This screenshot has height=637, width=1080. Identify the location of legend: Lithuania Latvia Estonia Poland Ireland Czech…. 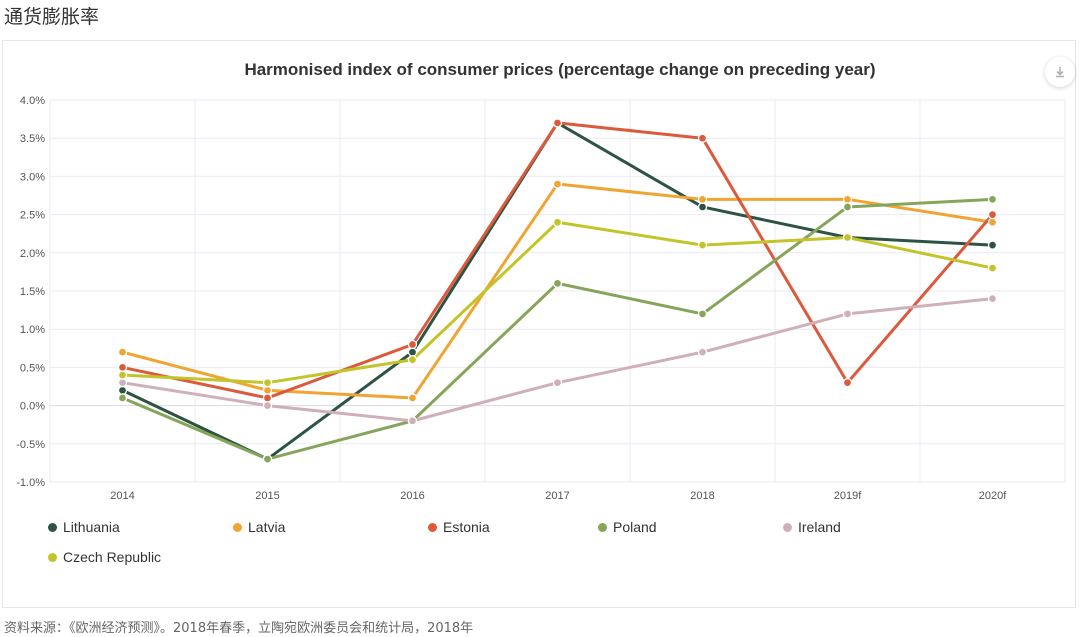
(558, 549).